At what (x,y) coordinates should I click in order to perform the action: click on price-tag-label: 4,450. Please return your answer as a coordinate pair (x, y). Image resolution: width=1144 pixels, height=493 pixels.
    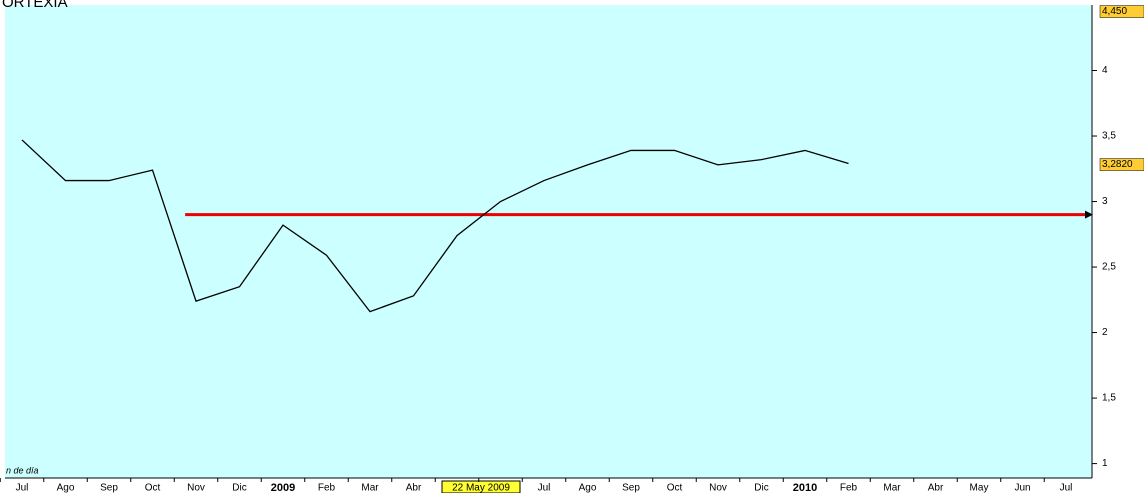
    Looking at the image, I should click on (1114, 11).